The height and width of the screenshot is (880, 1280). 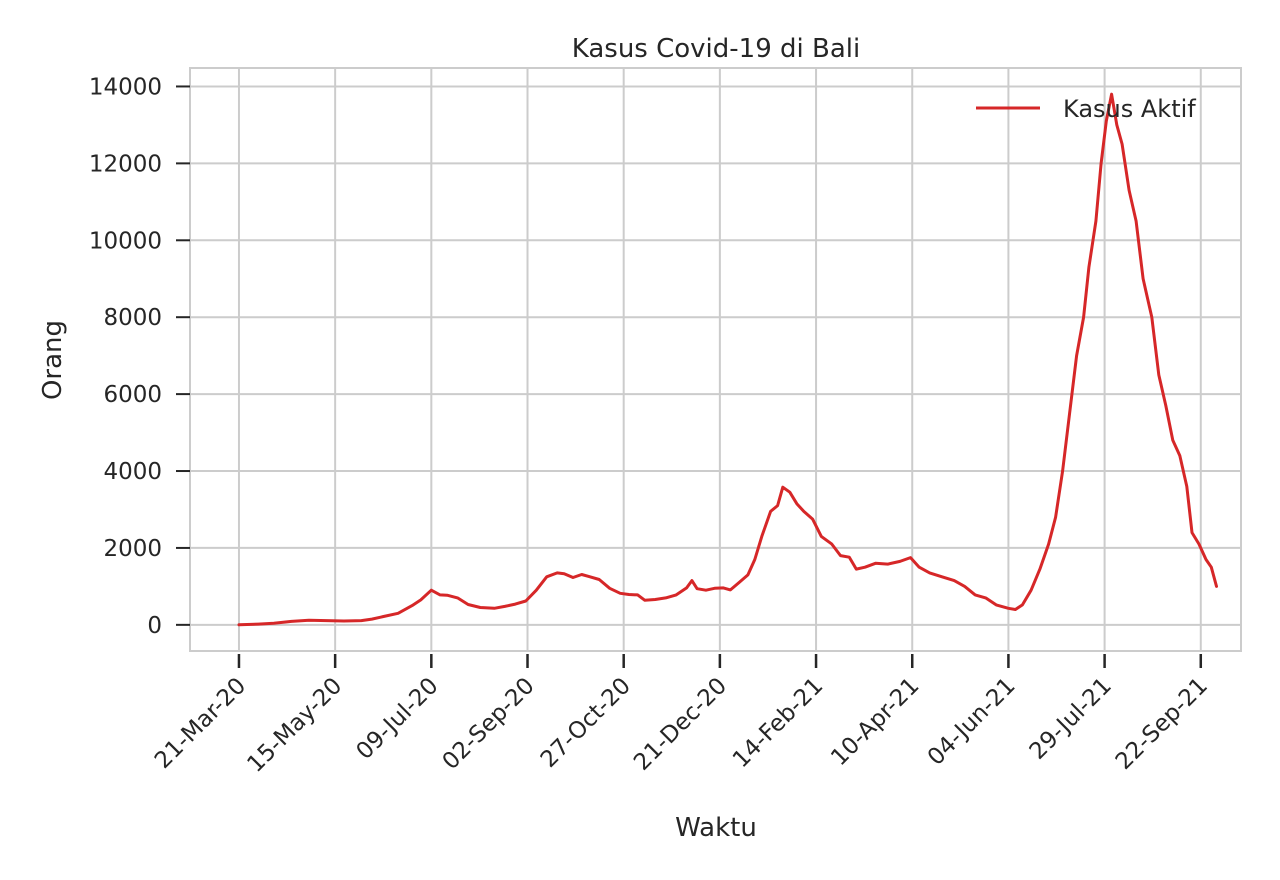 I want to click on y-tick-label: 4000, so click(x=132, y=472).